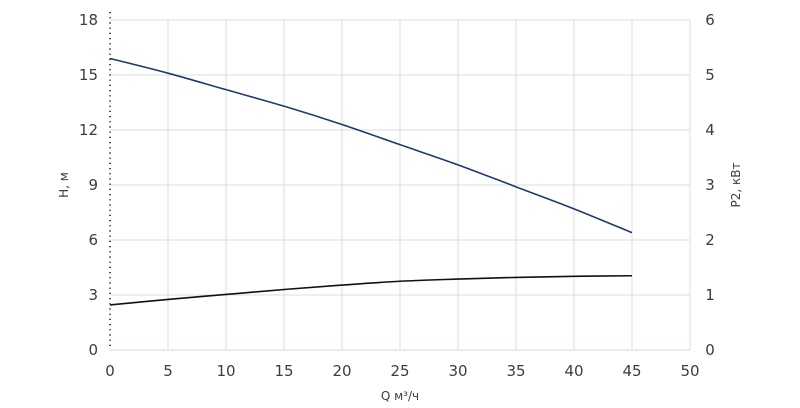 The height and width of the screenshot is (408, 800). What do you see at coordinates (573, 371) in the screenshot?
I see `x-tick-label: 40` at bounding box center [573, 371].